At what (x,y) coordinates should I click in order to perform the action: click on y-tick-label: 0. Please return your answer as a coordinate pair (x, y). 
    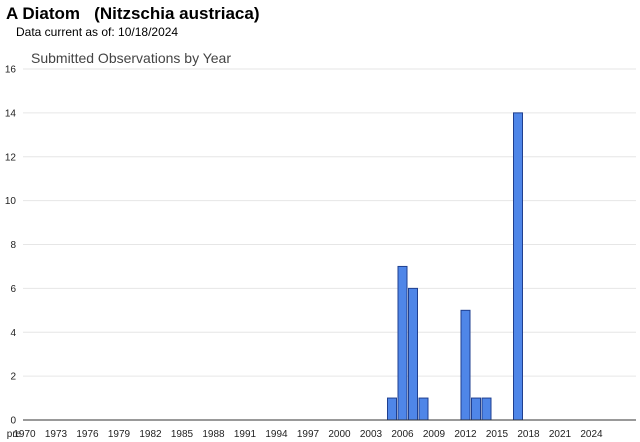
    Looking at the image, I should click on (13, 421).